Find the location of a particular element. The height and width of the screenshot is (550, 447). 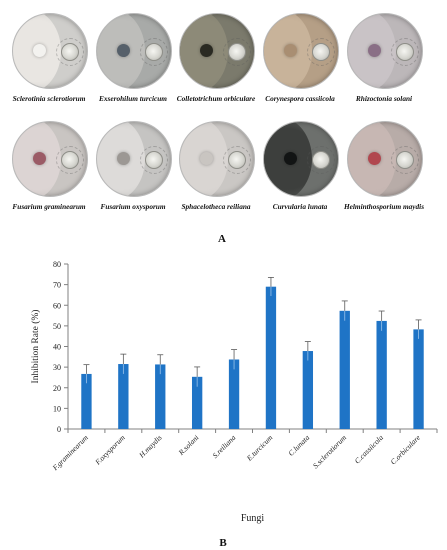

y-tick-label: 70 is located at coordinates (57, 285).